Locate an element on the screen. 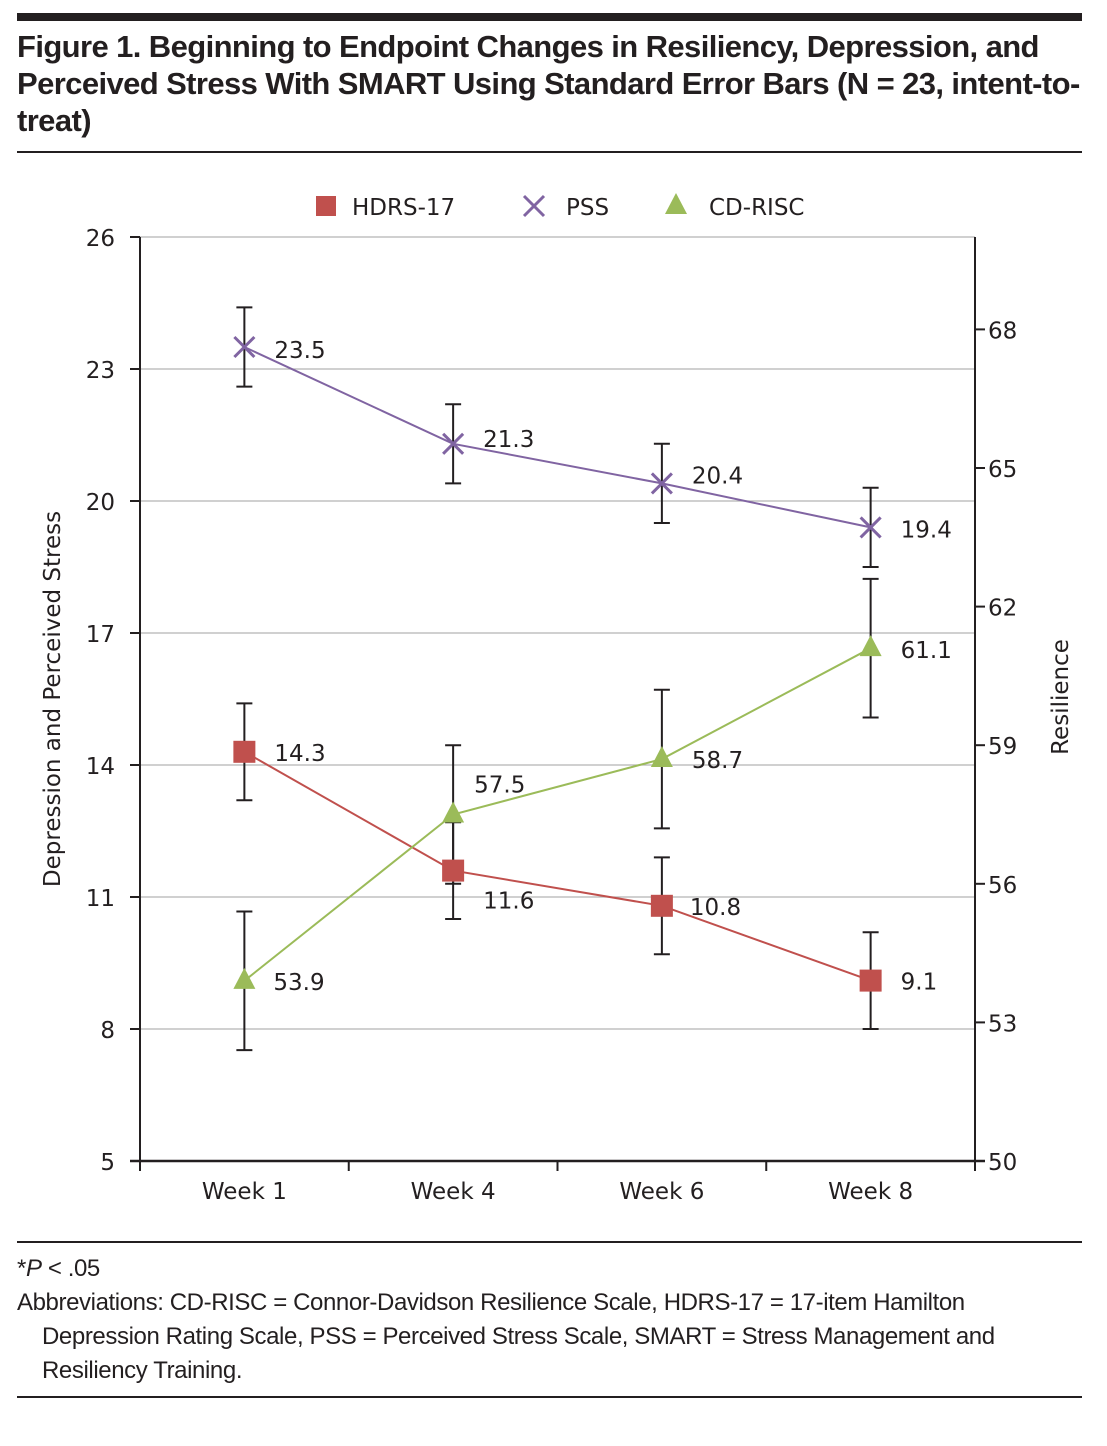  data-label-cd-risc: 58.7 is located at coordinates (717, 761).